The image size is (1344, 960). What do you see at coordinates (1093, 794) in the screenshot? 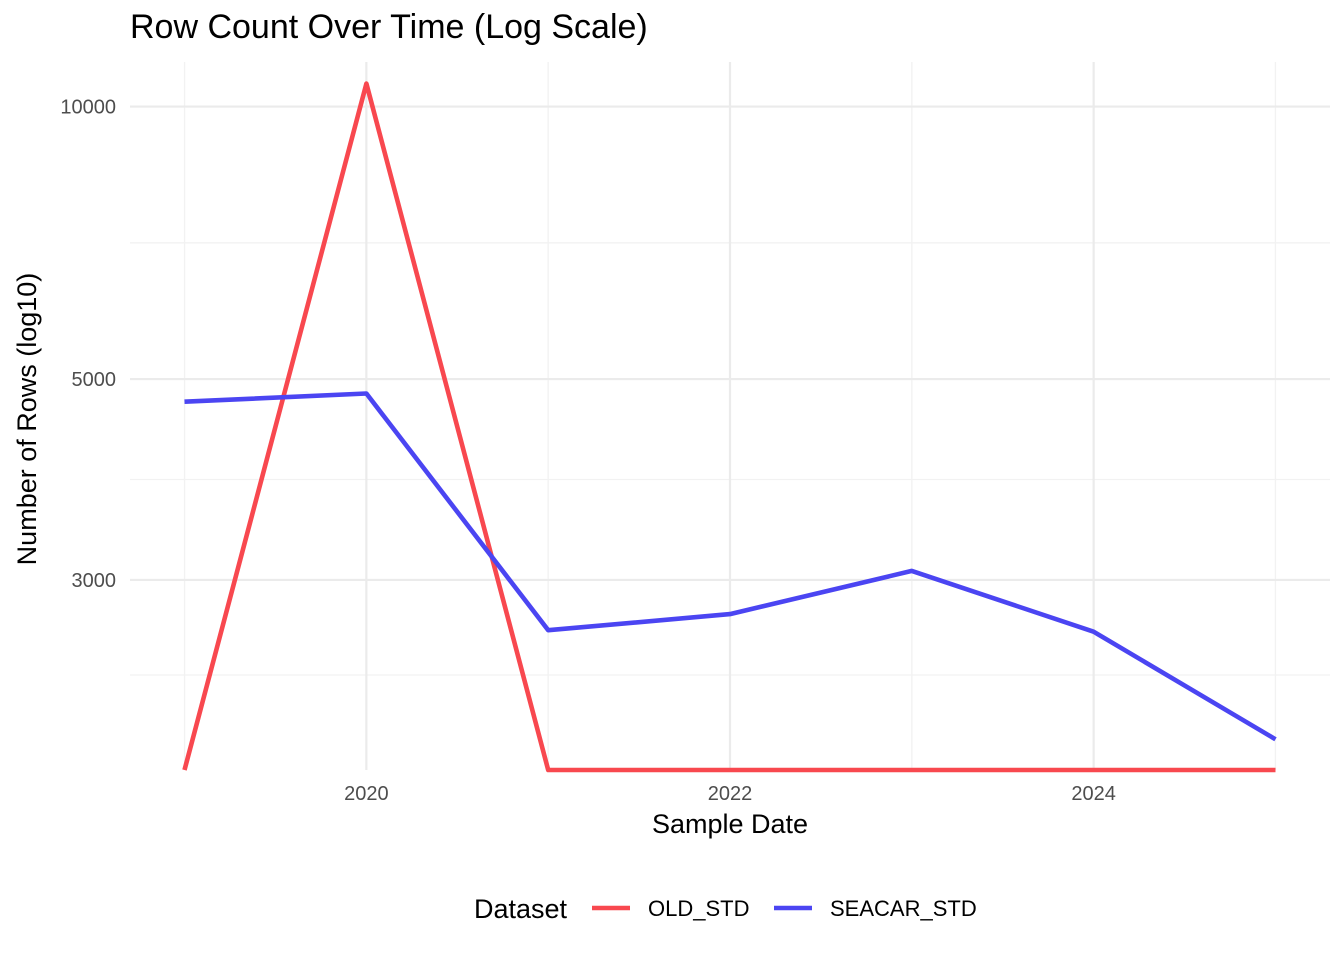
I see `x-tick-label: 2024` at bounding box center [1093, 794].